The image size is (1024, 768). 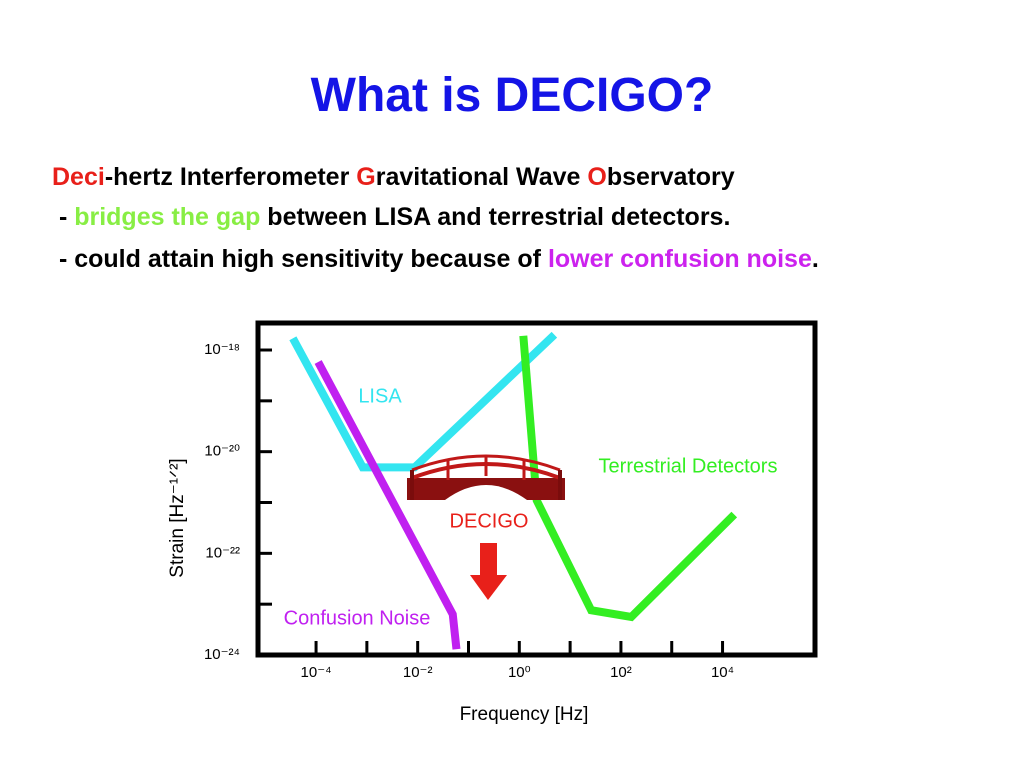 I want to click on y-tick-label: 10⁻²², so click(x=222, y=552).